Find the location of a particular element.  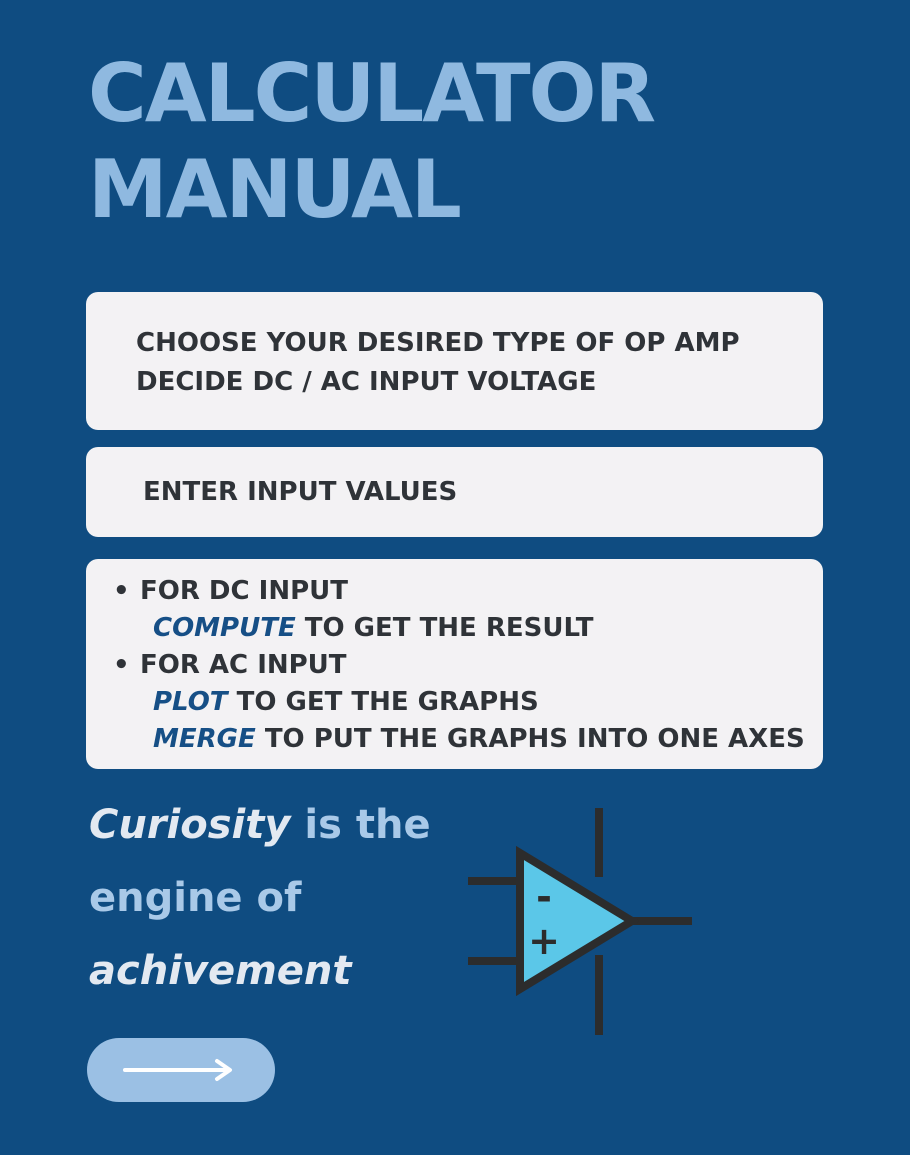

list-item-ac-input: • FOR AC INPUT is located at coordinates (468, 665).